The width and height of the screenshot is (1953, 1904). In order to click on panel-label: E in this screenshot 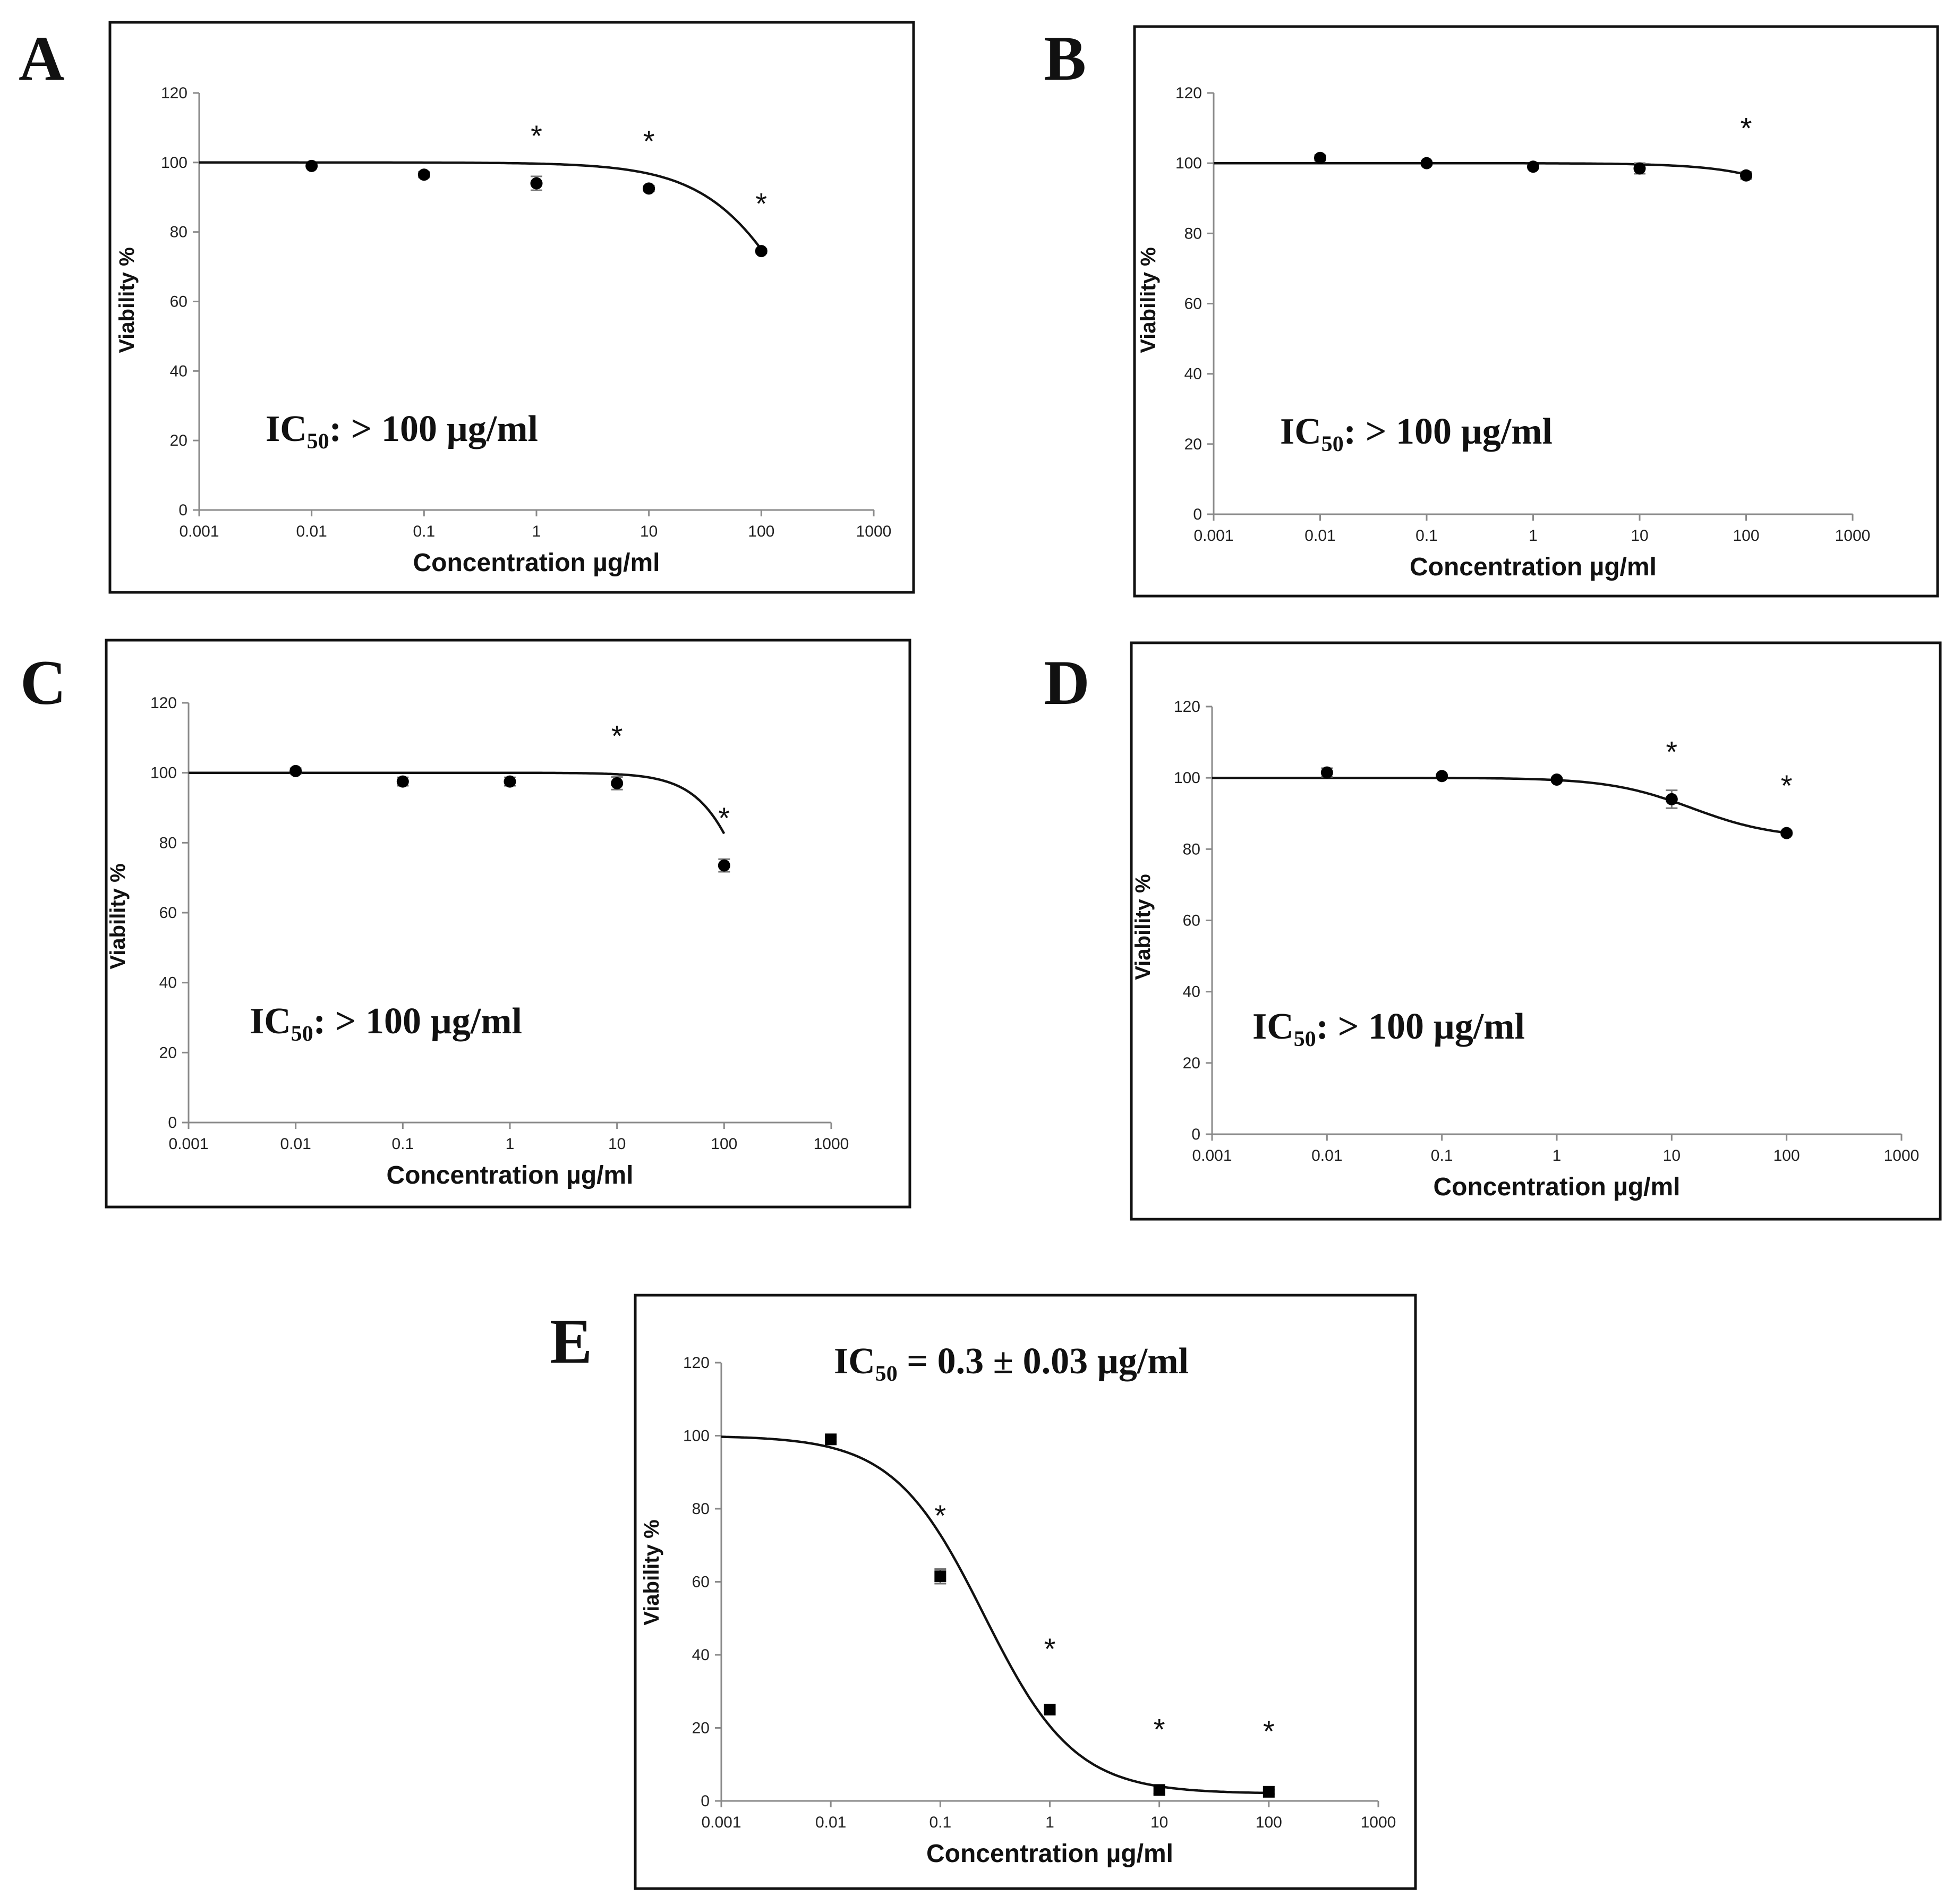, I will do `click(571, 1341)`.